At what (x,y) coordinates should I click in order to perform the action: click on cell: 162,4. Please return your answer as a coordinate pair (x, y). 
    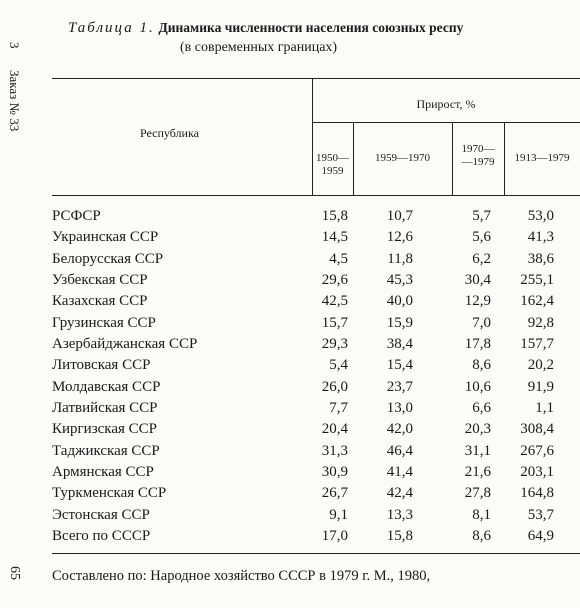
    Looking at the image, I should click on (537, 301).